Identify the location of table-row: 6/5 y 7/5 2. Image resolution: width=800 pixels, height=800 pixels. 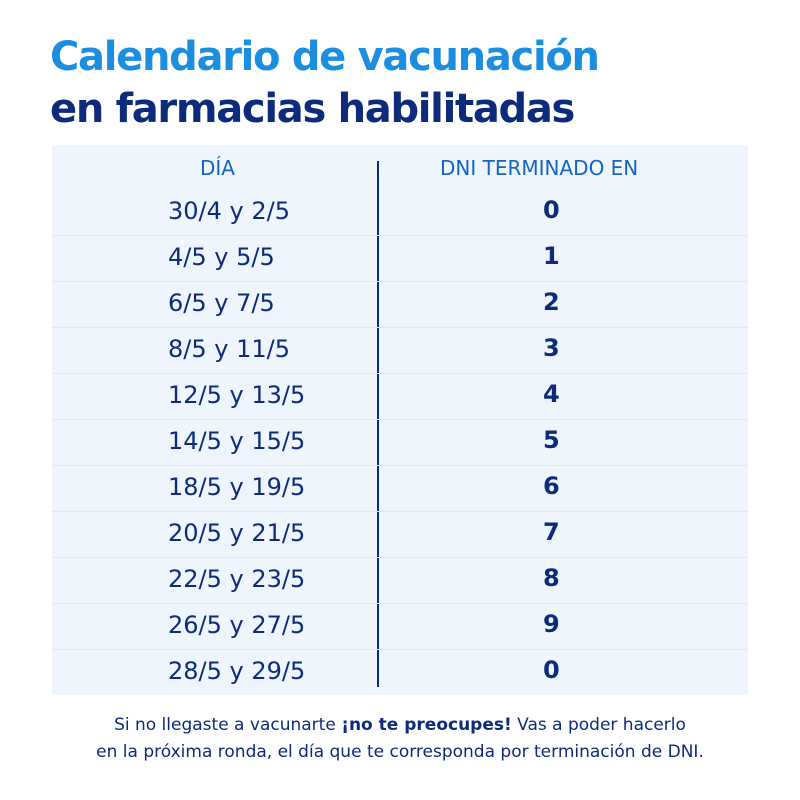
(400, 305).